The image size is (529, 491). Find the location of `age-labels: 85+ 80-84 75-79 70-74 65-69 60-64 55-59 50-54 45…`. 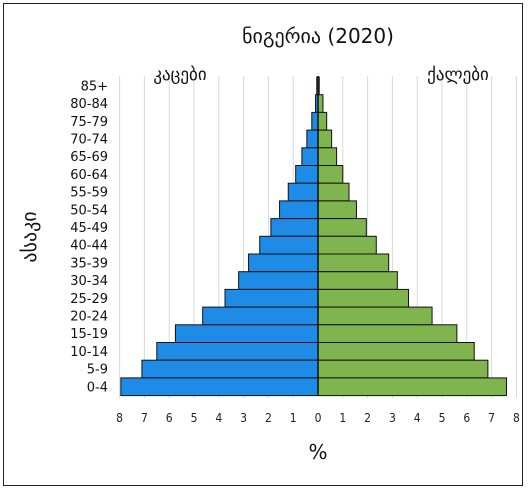

age-labels: 85+ 80-84 75-79 70-74 65-69 60-64 55-59 50-54 45… is located at coordinates (89, 237).